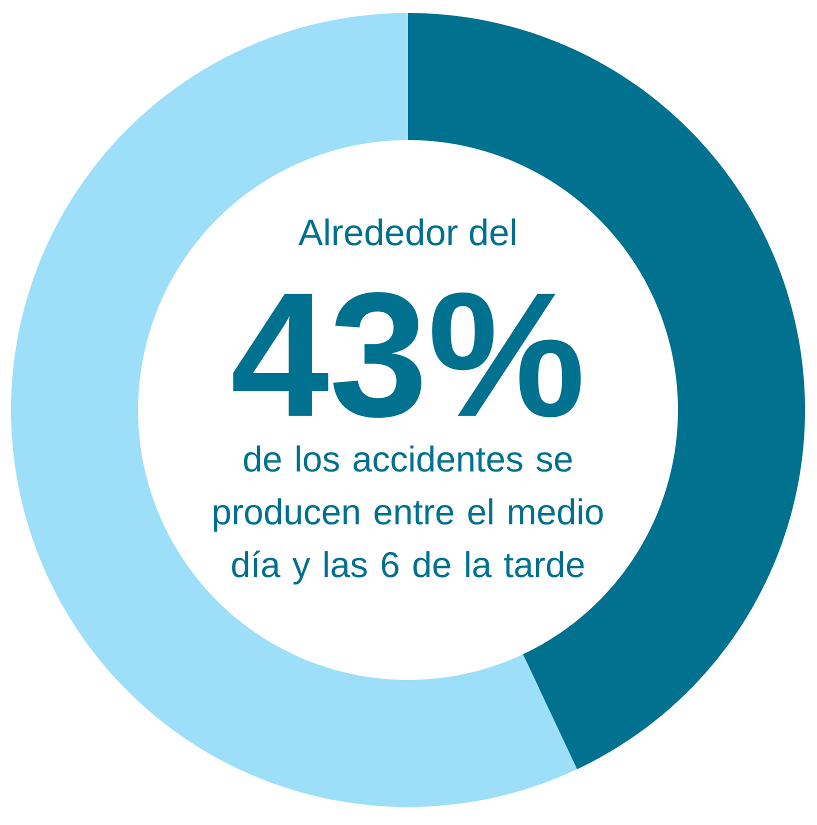 This screenshot has height=825, width=817. I want to click on text: Alrededor del, so click(407, 232).